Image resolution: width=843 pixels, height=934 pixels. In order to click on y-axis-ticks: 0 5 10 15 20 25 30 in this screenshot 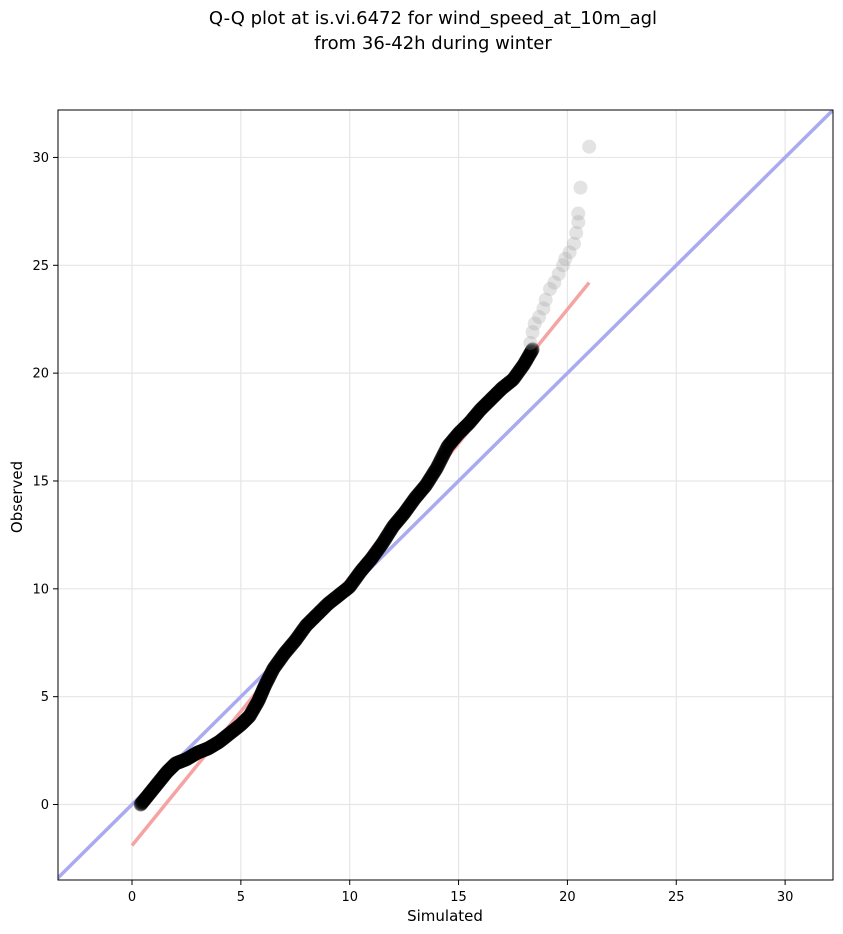, I will do `click(45, 482)`.